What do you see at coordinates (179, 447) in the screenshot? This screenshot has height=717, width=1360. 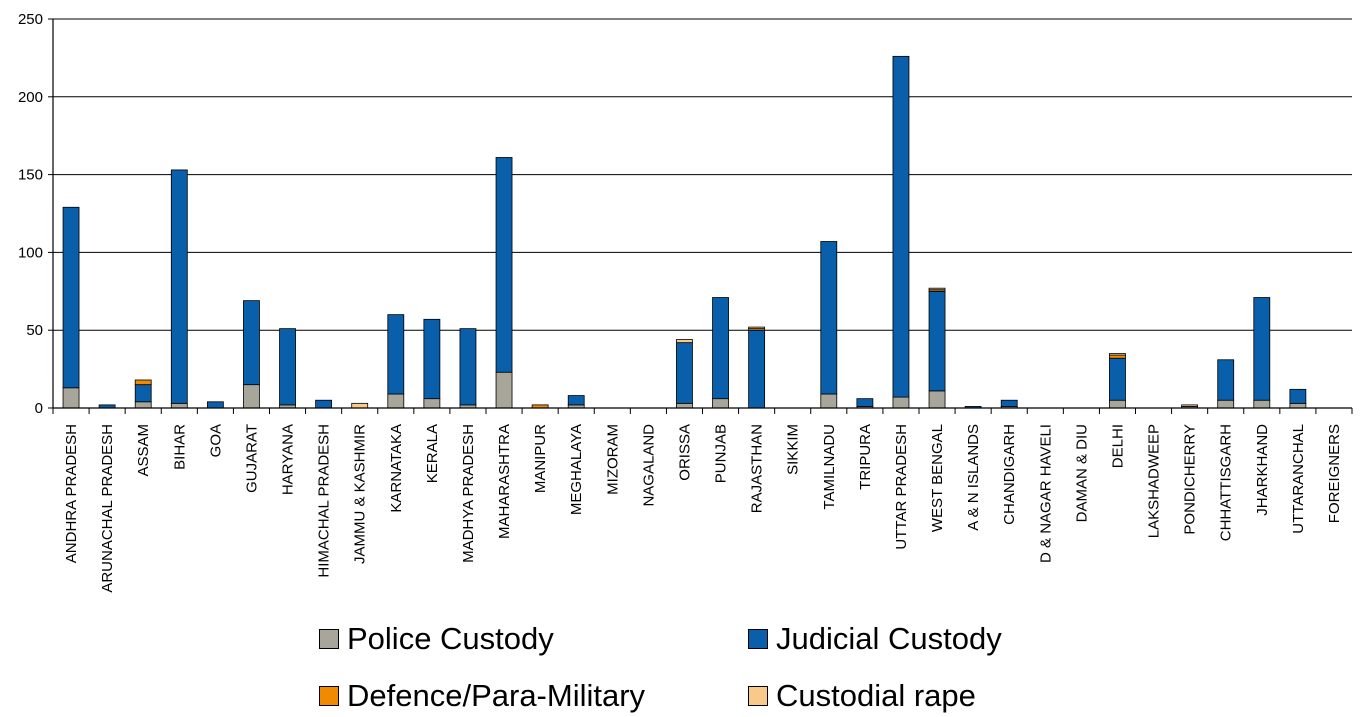 I see `x-category-label: BIHAR` at bounding box center [179, 447].